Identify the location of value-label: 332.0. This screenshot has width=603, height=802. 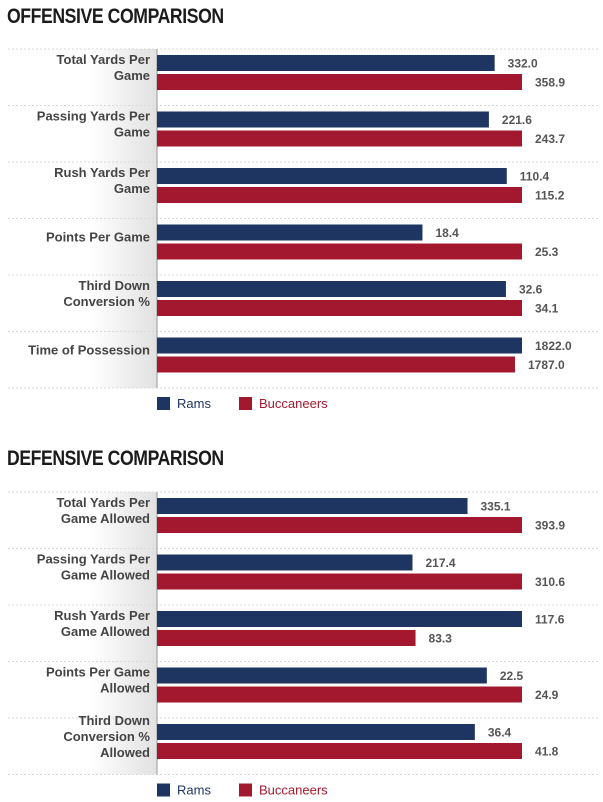
(523, 64).